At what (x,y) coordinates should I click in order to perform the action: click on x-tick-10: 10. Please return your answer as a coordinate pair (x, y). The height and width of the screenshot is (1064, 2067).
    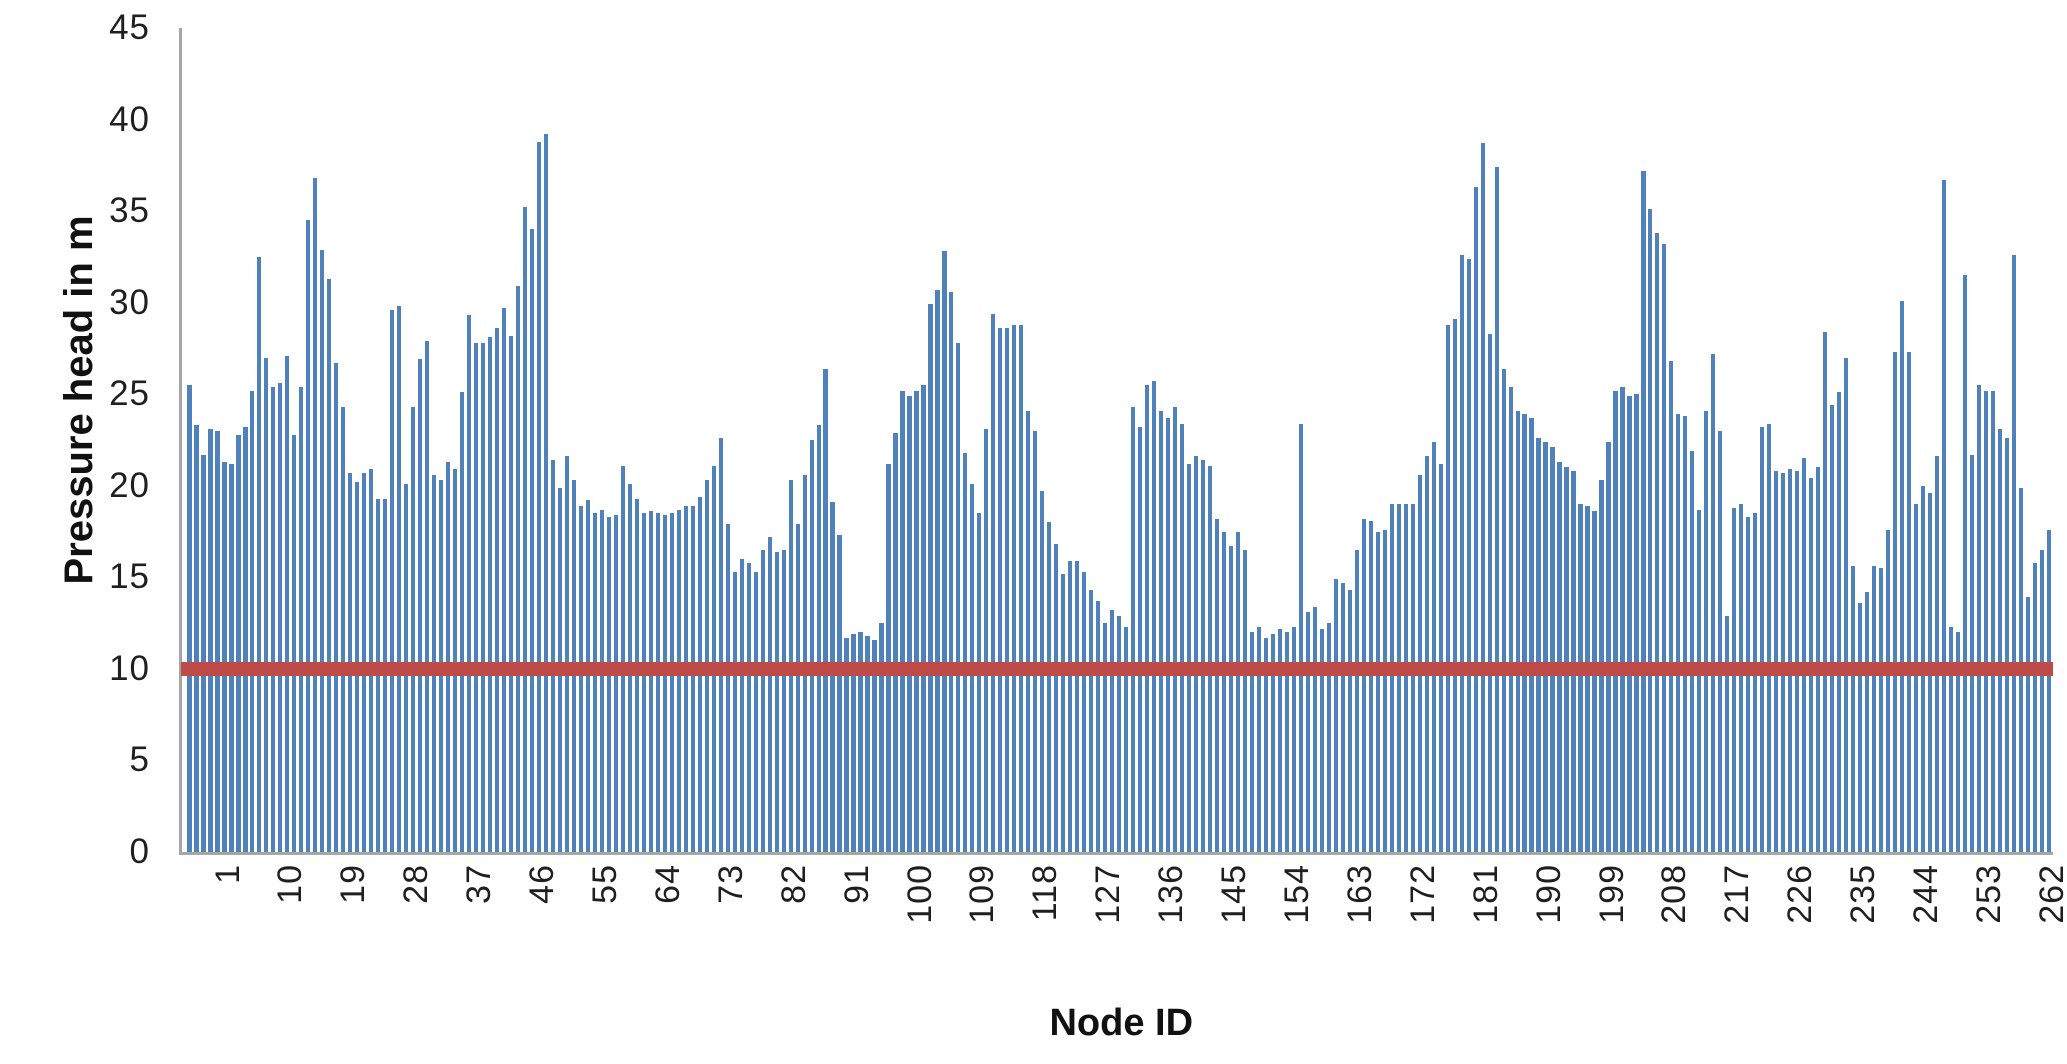
    Looking at the image, I should click on (290, 884).